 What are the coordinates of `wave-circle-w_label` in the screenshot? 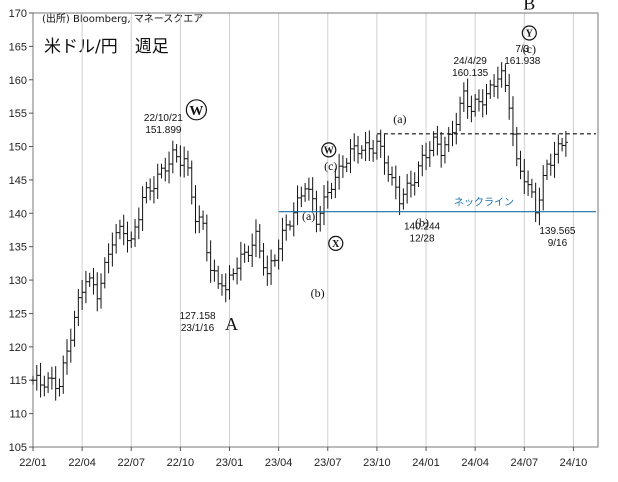 It's located at (196, 110).